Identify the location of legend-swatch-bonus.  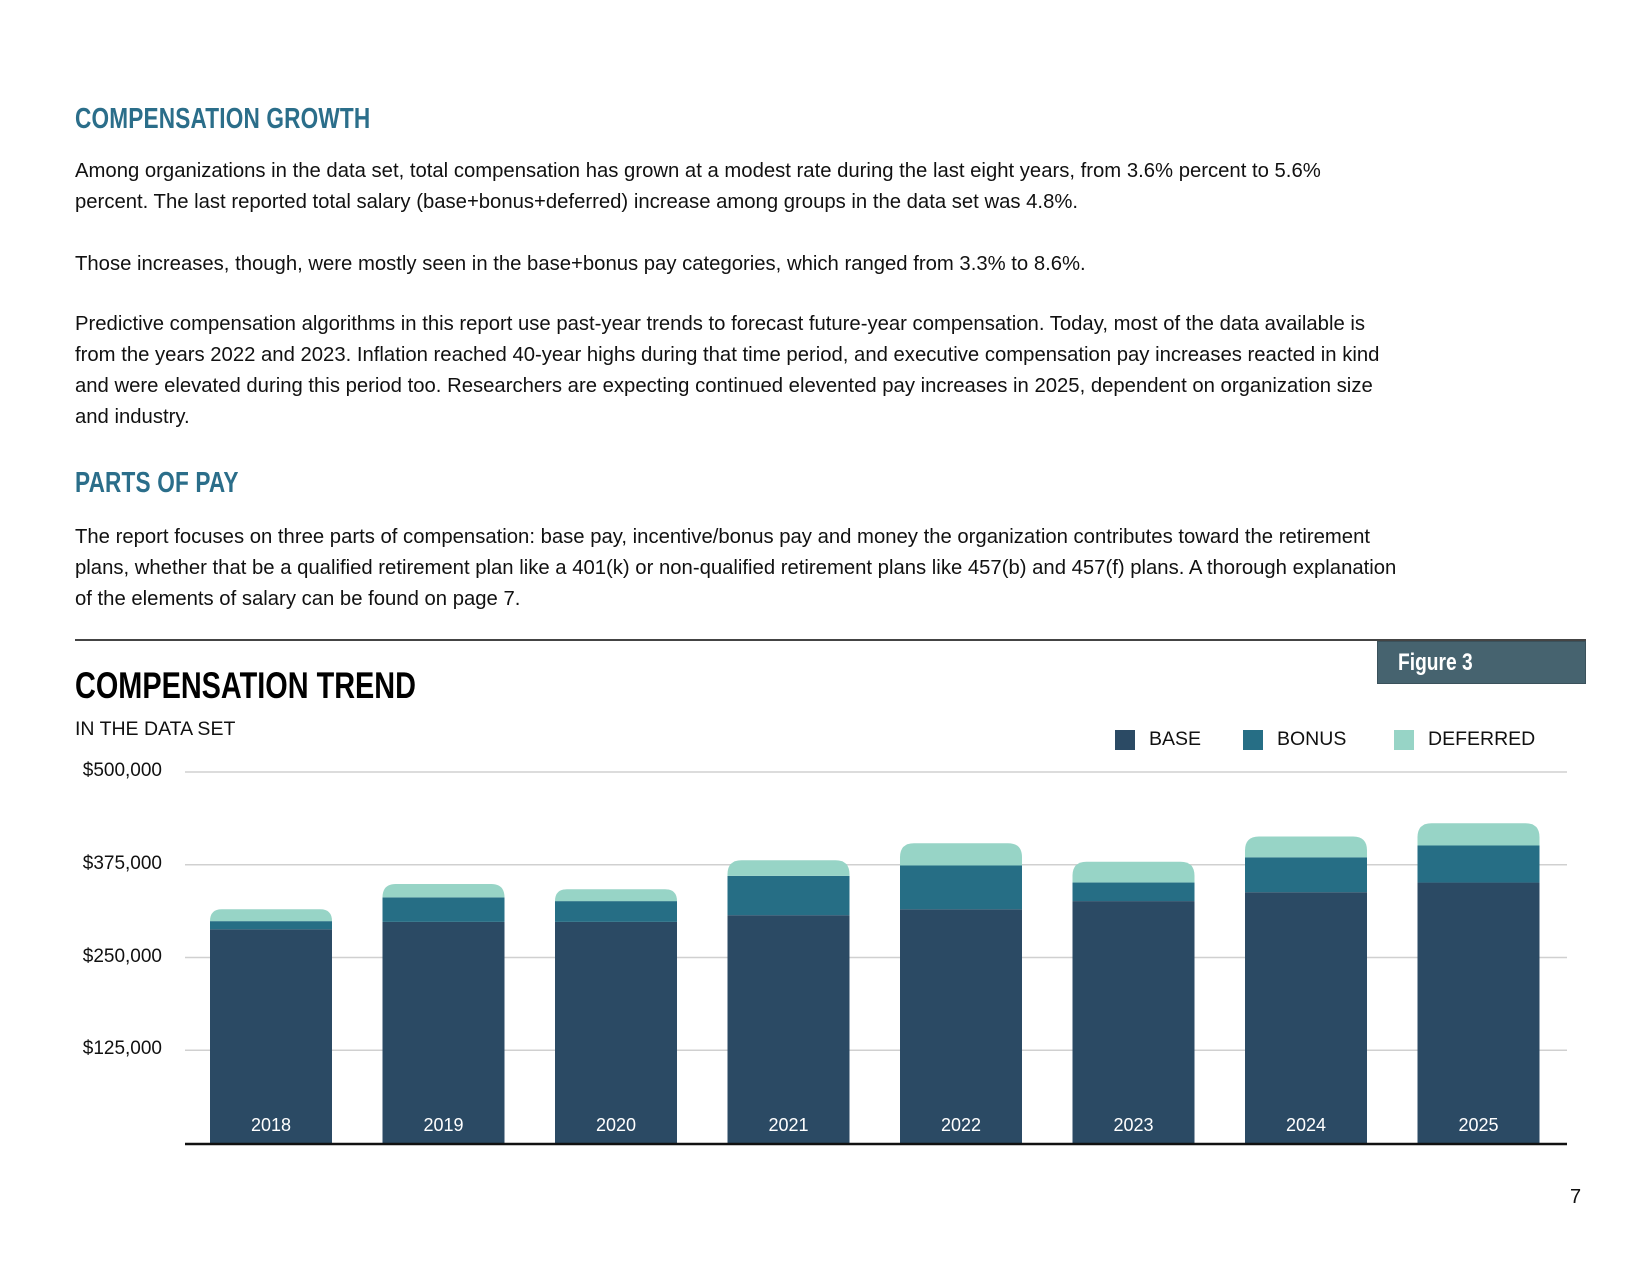
(1253, 739).